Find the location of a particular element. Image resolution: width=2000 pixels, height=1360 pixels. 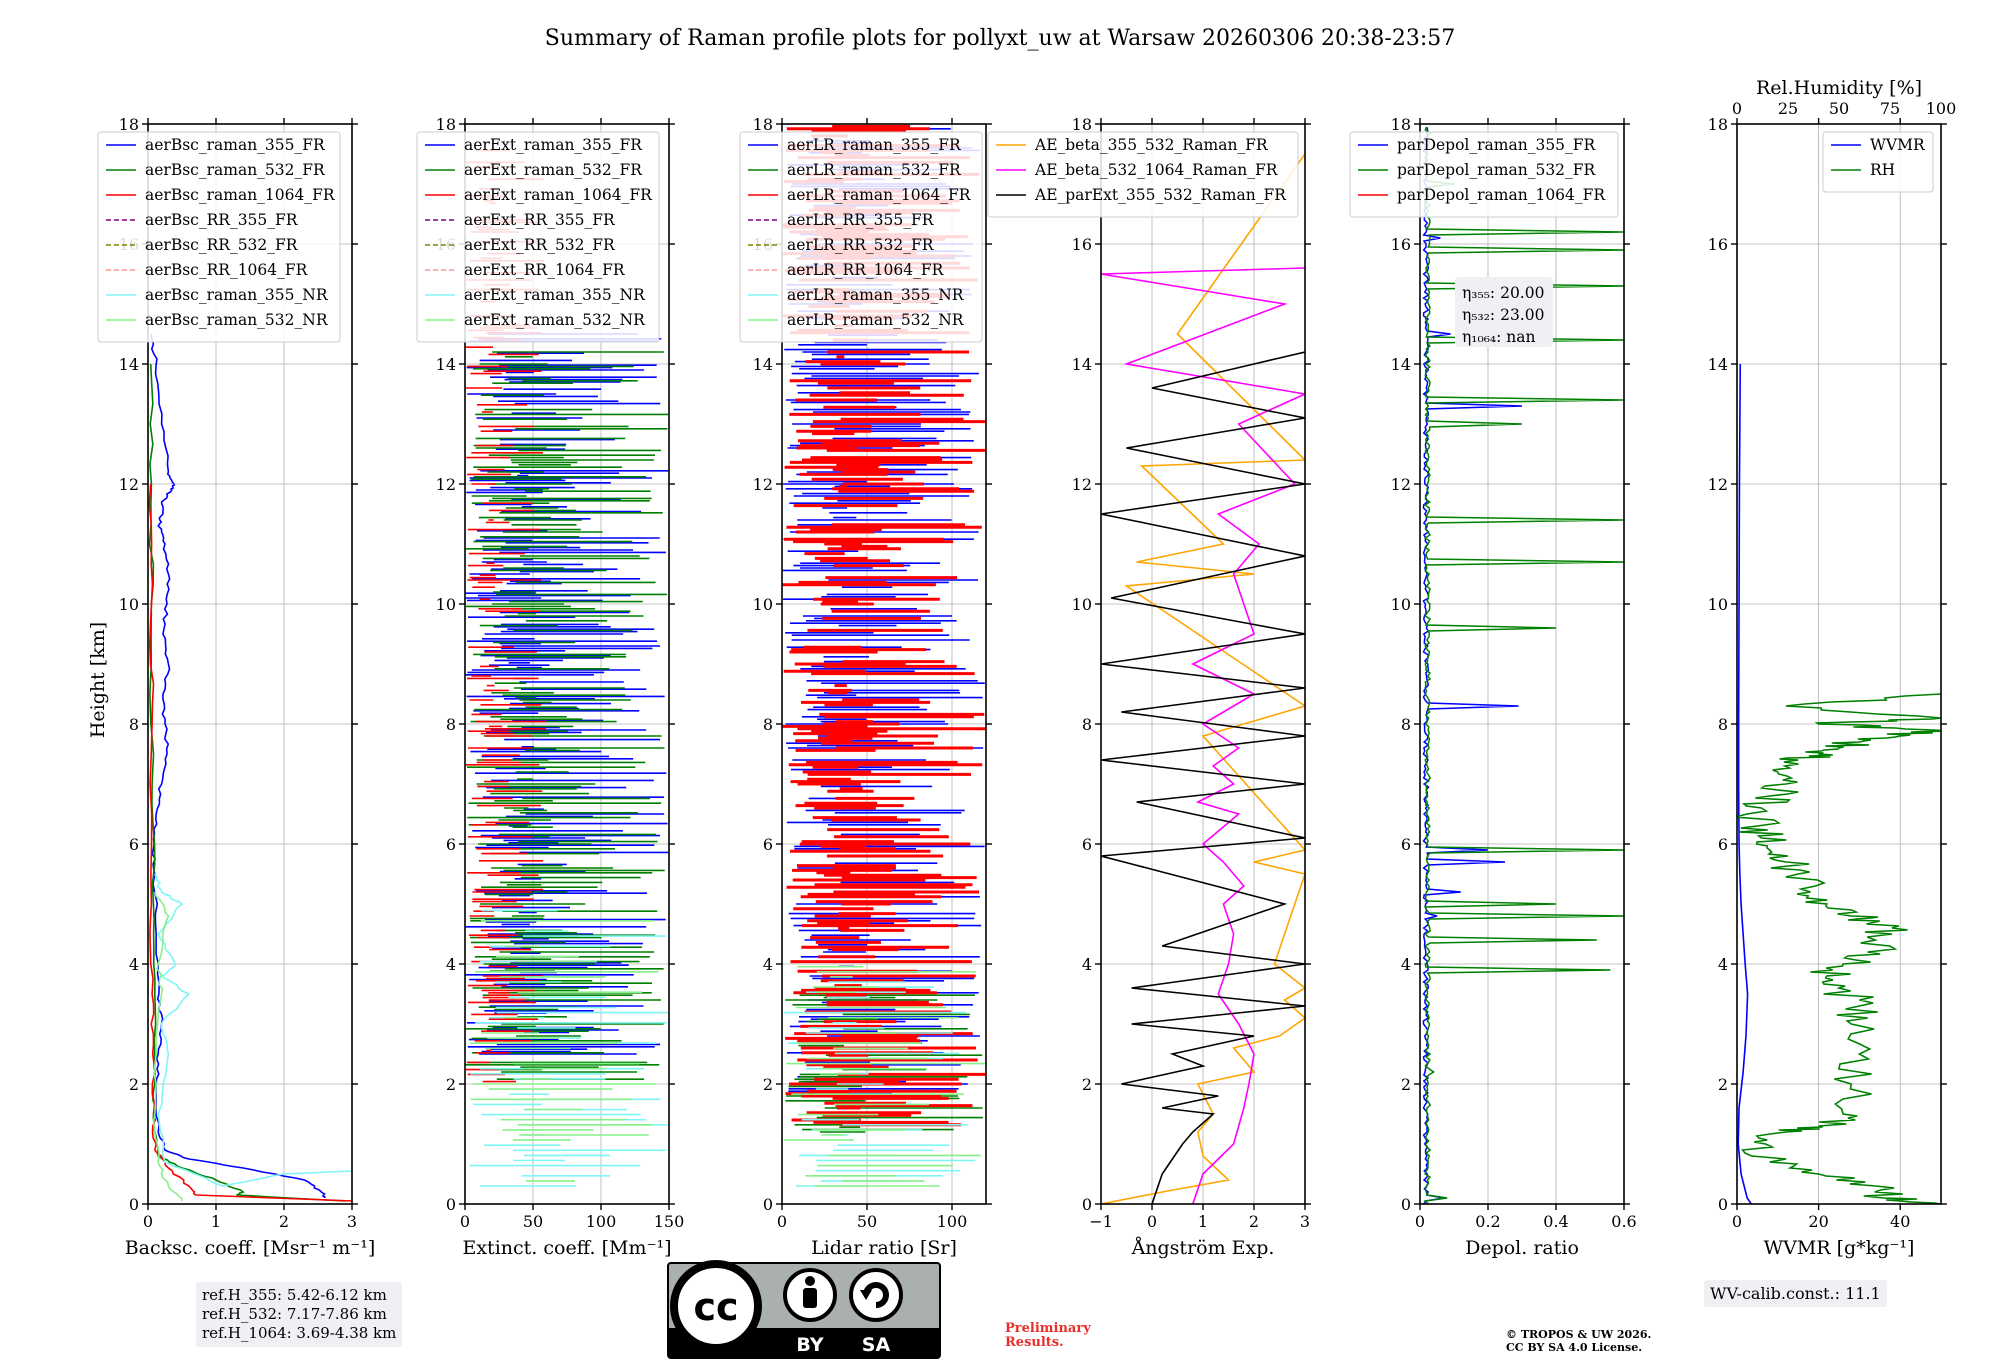

legend-label: aerExt_raman_532_FR is located at coordinates (553, 170).